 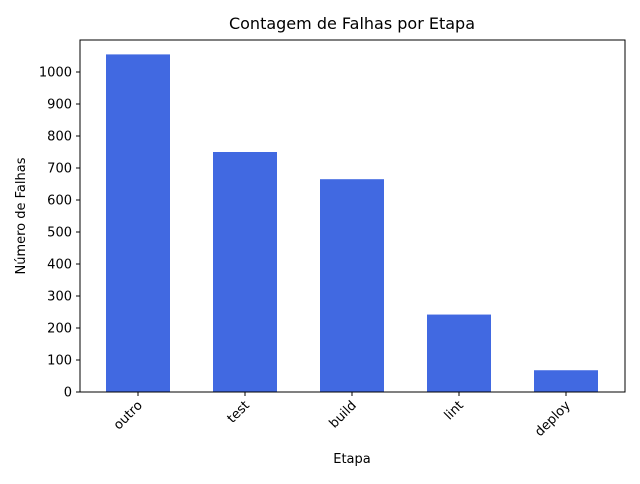 What do you see at coordinates (59, 265) in the screenshot?
I see `y-tick-label: 400` at bounding box center [59, 265].